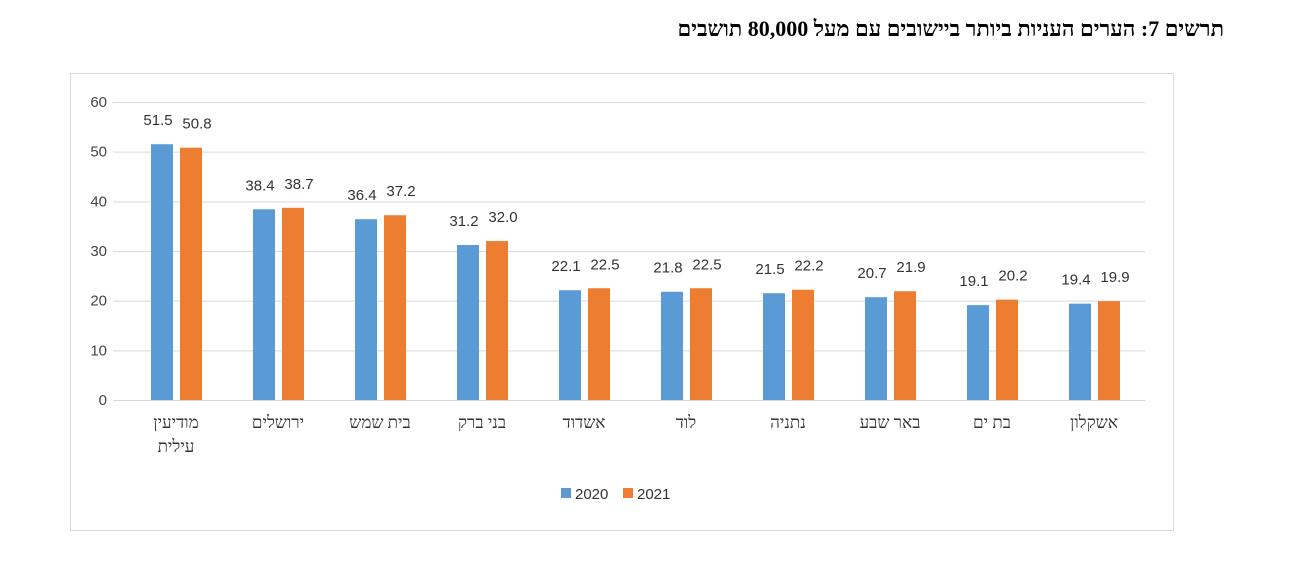  What do you see at coordinates (157, 120) in the screenshot?
I see `data-label: 51.5` at bounding box center [157, 120].